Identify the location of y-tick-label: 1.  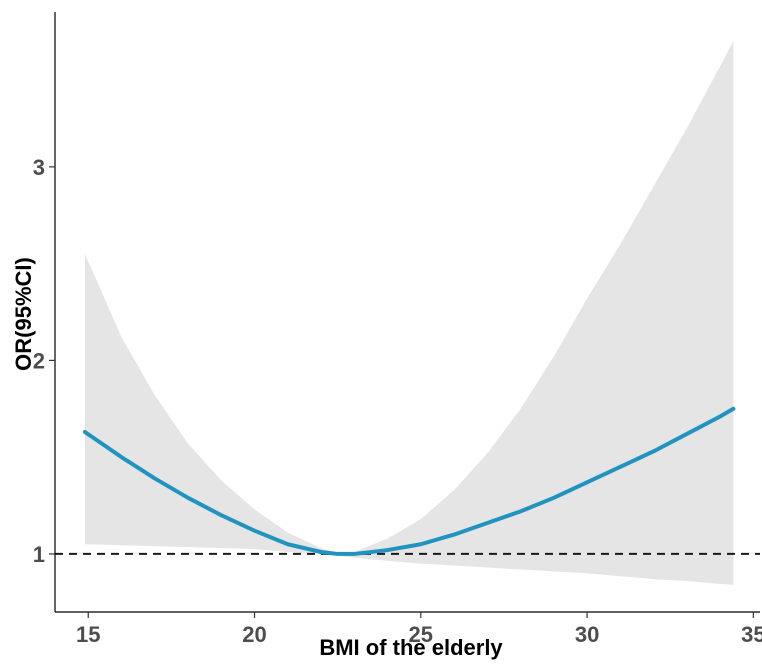
(39, 554).